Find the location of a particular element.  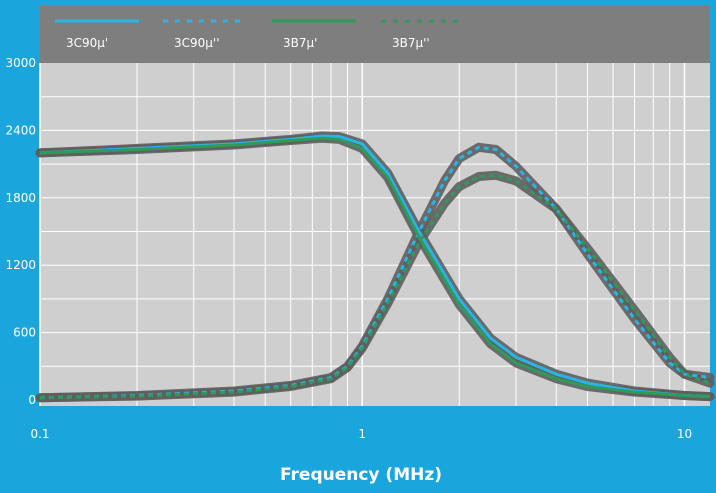

x-ticks: 0.1 1 10 is located at coordinates (361, 434).